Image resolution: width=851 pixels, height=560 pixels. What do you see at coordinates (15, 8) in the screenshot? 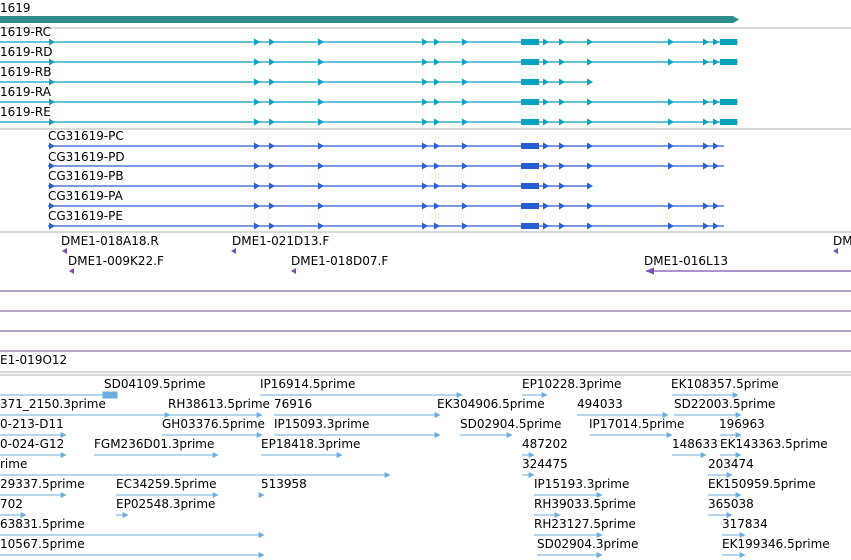
I see `gene-label: 1619` at bounding box center [15, 8].